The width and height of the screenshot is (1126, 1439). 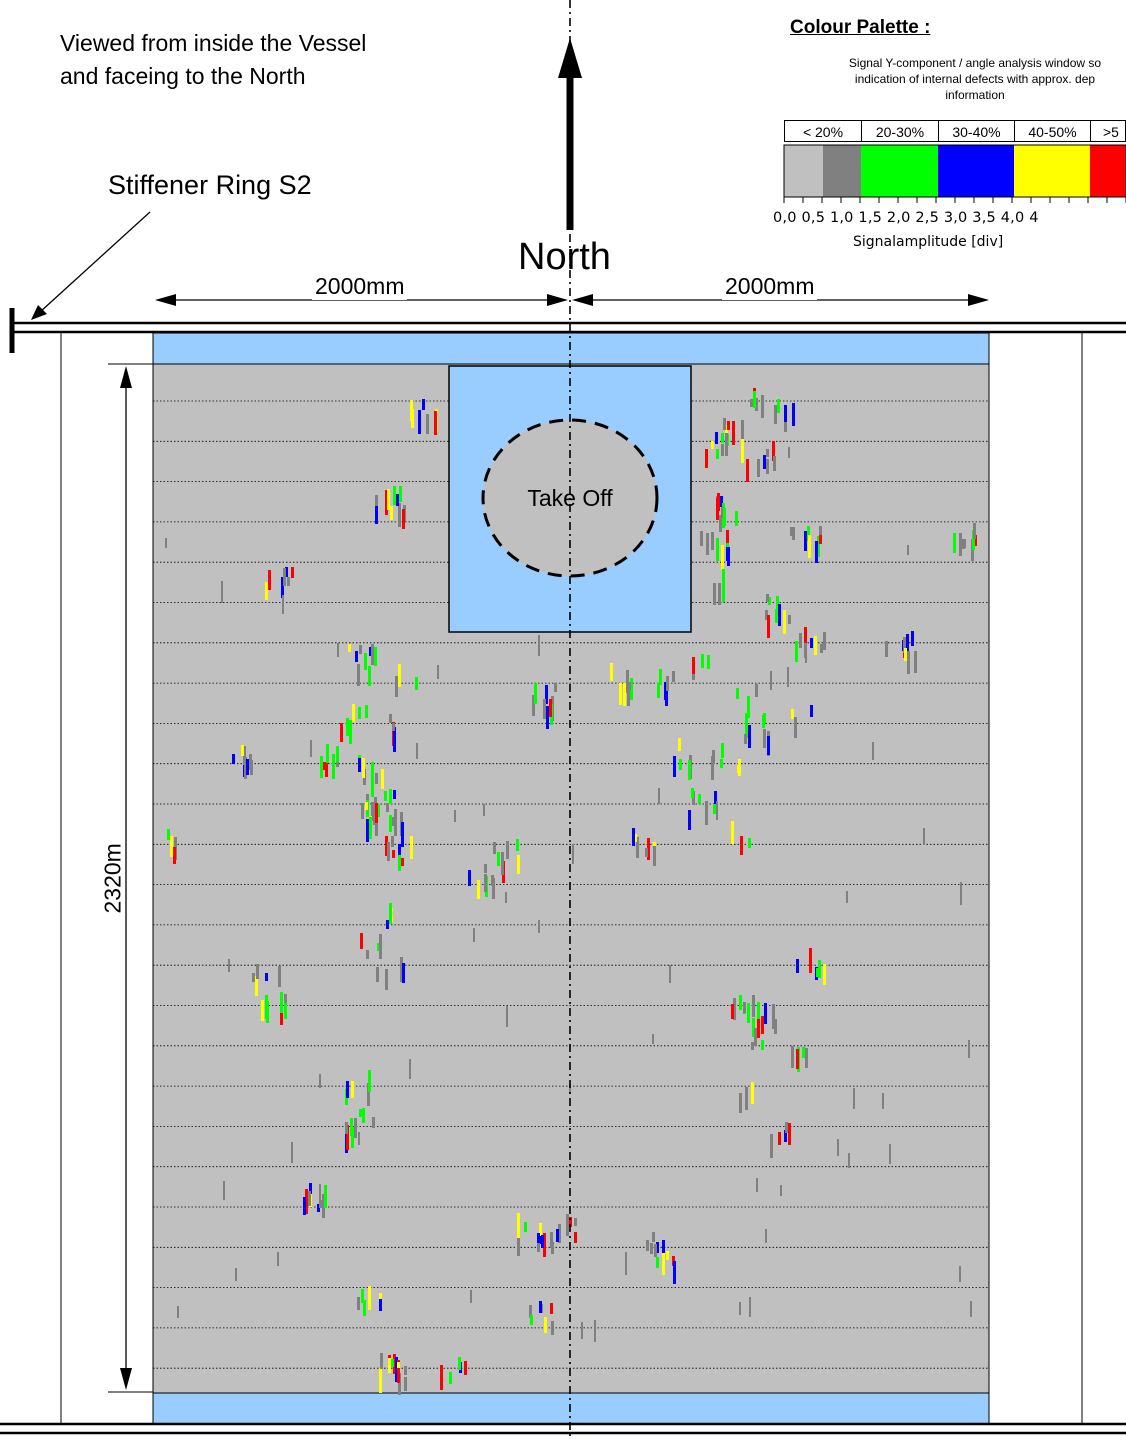 What do you see at coordinates (112, 878) in the screenshot?
I see `height-label: 2320m` at bounding box center [112, 878].